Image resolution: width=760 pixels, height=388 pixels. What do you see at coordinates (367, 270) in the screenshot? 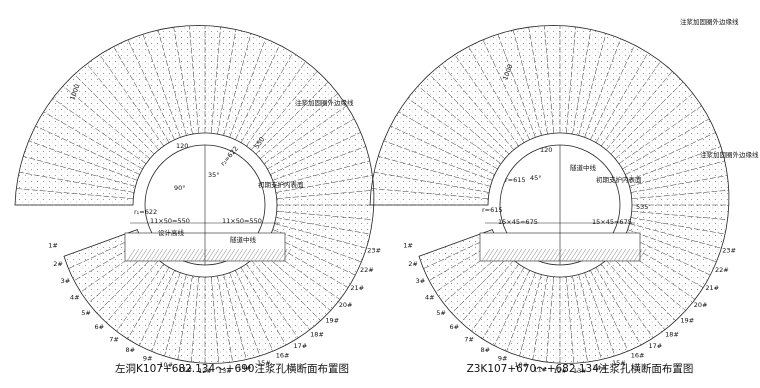
I see `hole-number: 22#` at bounding box center [367, 270].